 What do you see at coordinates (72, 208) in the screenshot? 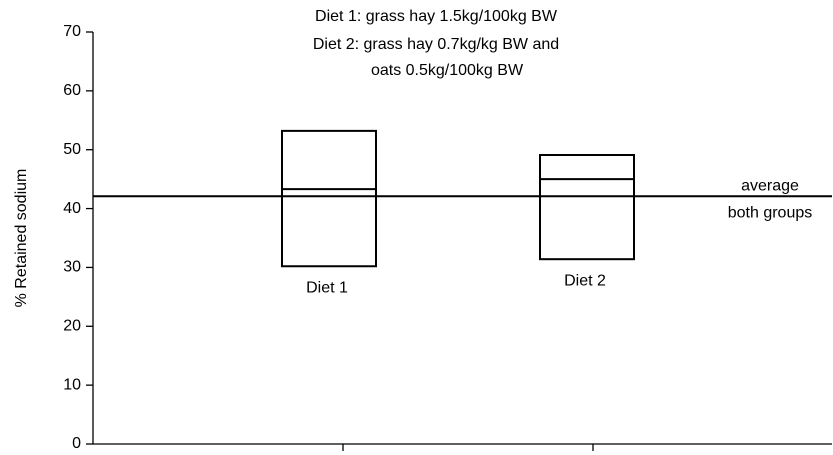
I see `y-tick-label: 40` at bounding box center [72, 208].